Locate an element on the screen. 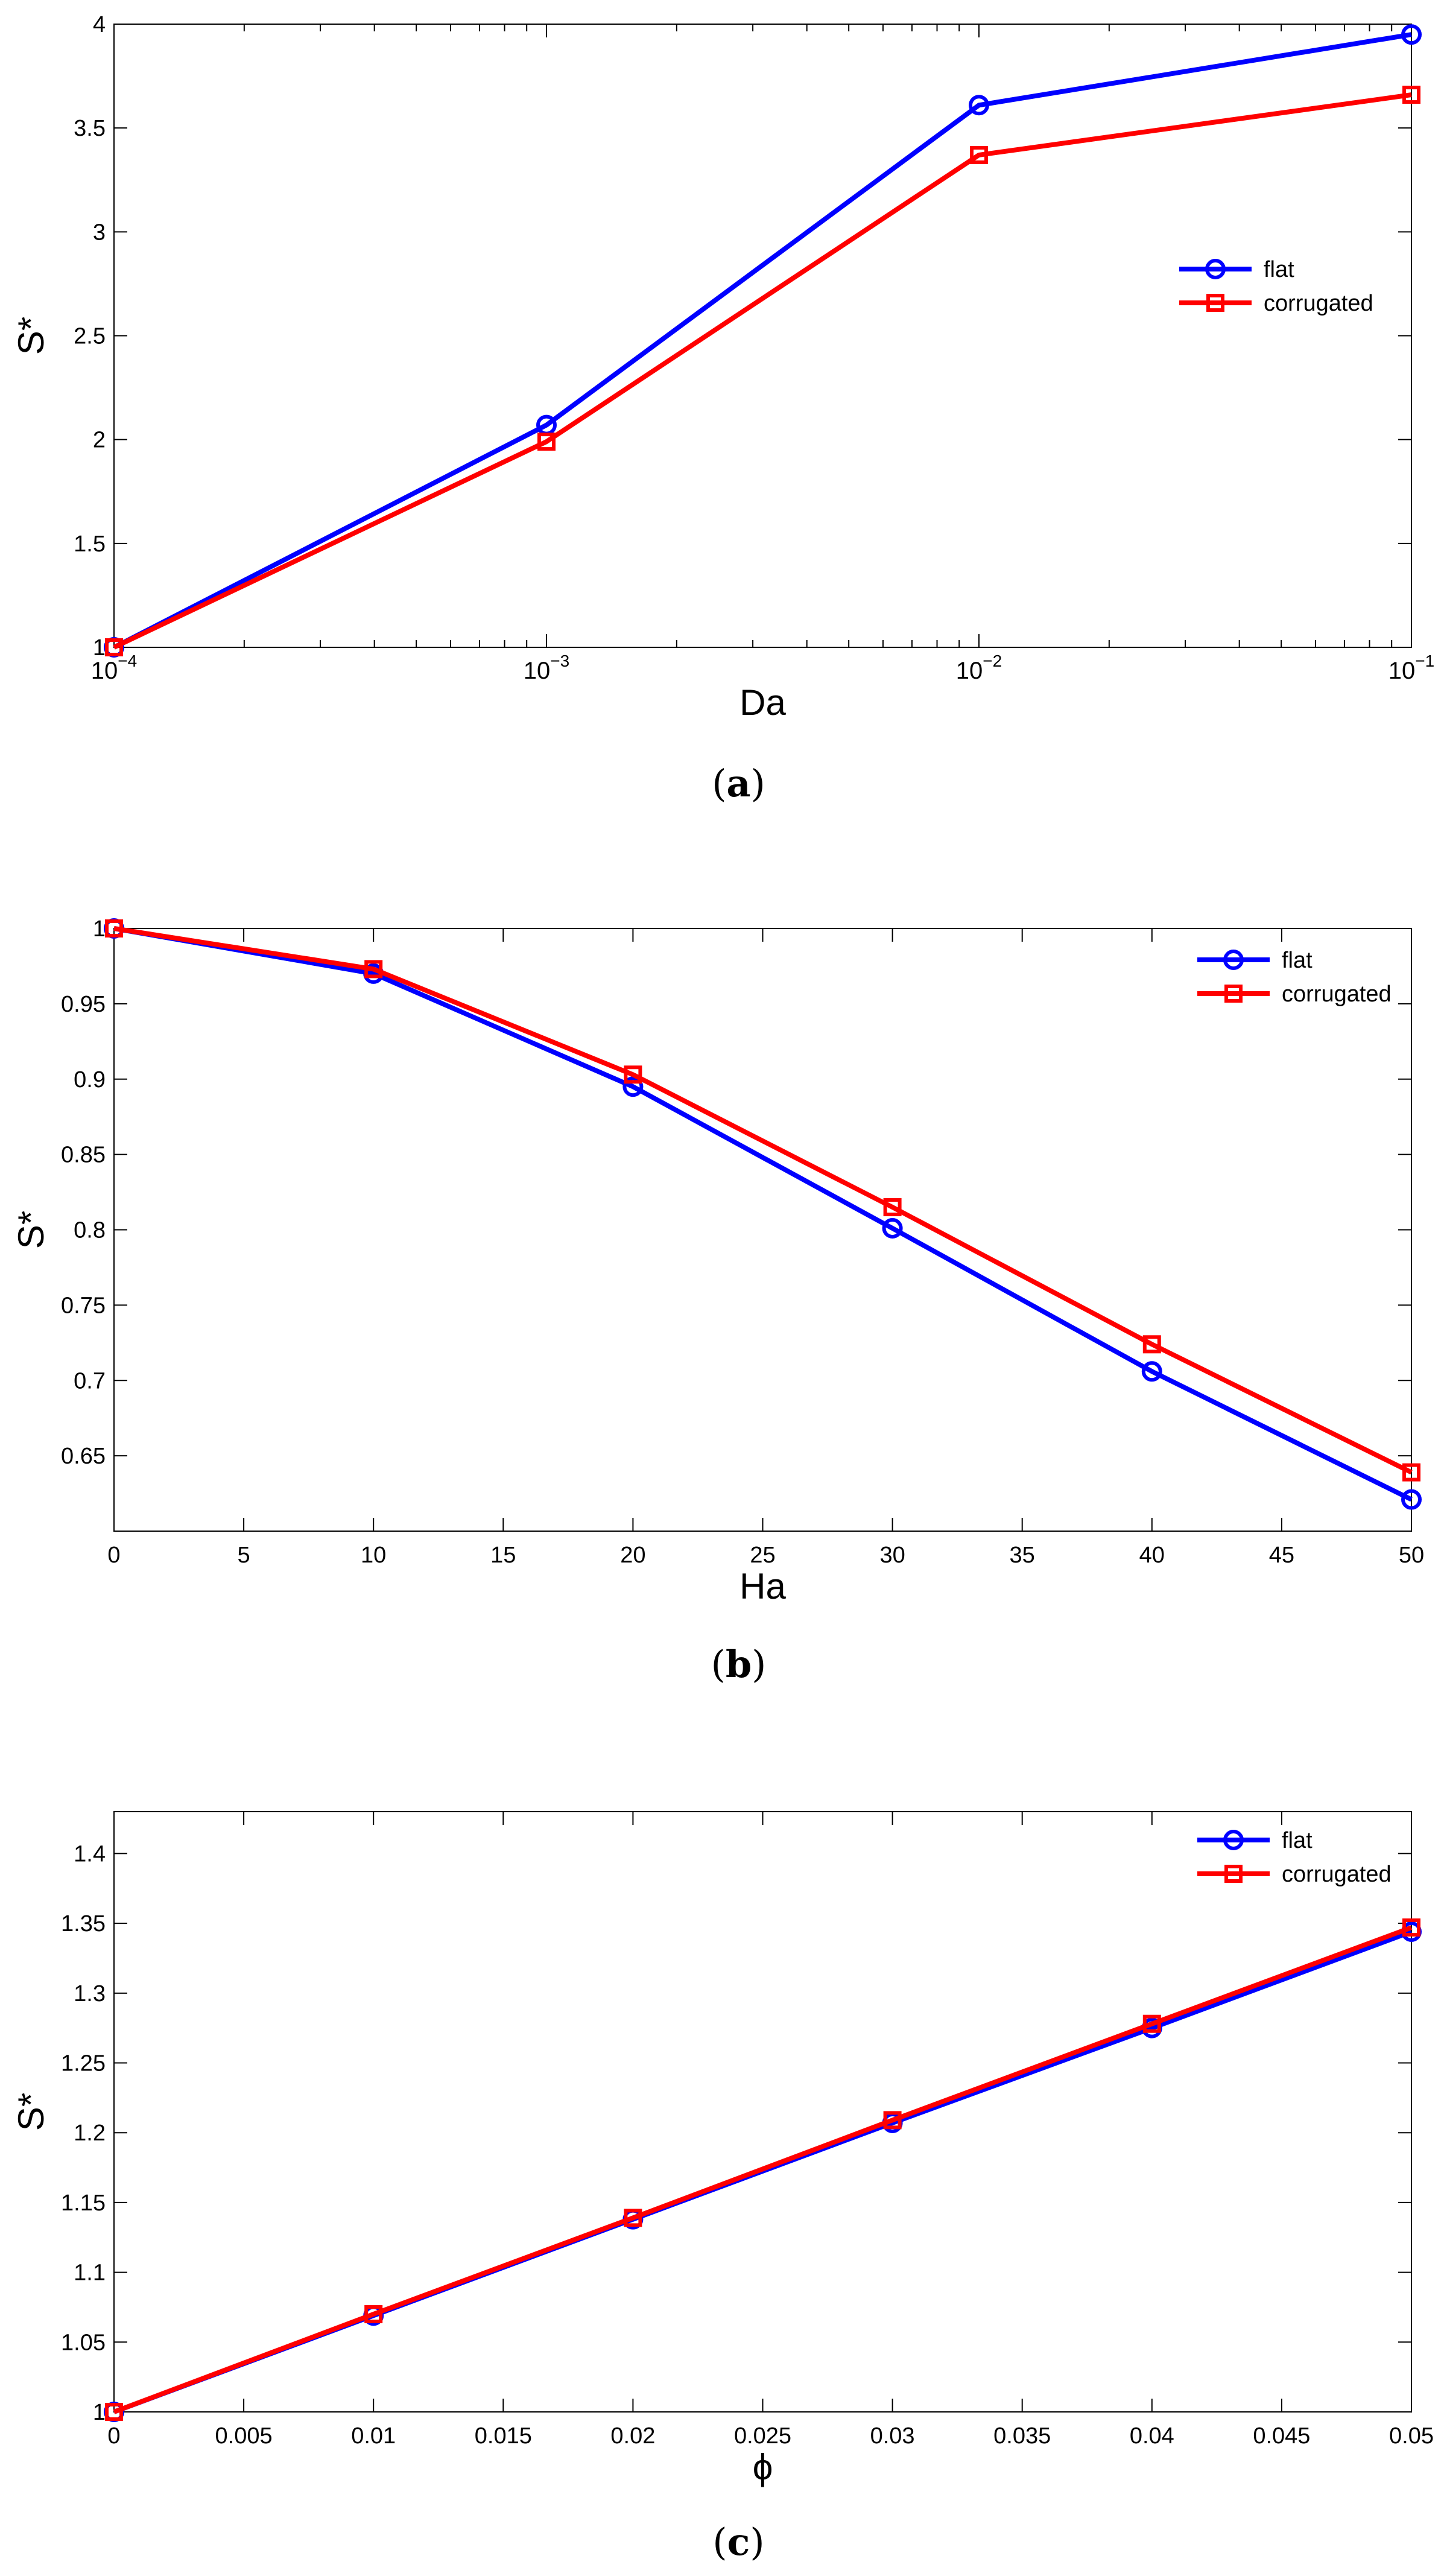 This screenshot has height=2576, width=1444. x-tick-label: 45 is located at coordinates (1281, 1555).